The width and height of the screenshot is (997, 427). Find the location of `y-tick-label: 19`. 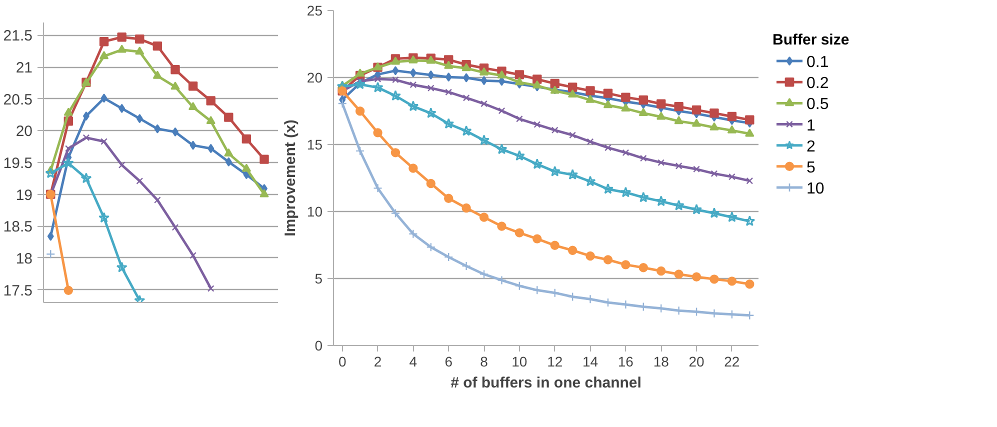

y-tick-label: 19 is located at coordinates (24, 195).